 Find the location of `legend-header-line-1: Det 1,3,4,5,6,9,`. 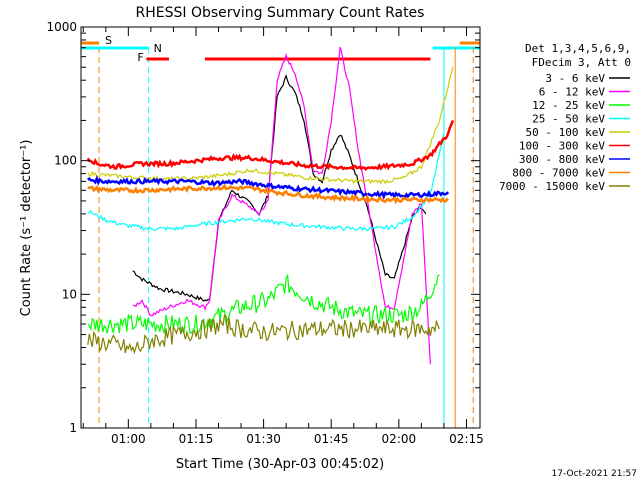

legend-header-line-1: Det 1,3,4,5,6,9, is located at coordinates (578, 48).